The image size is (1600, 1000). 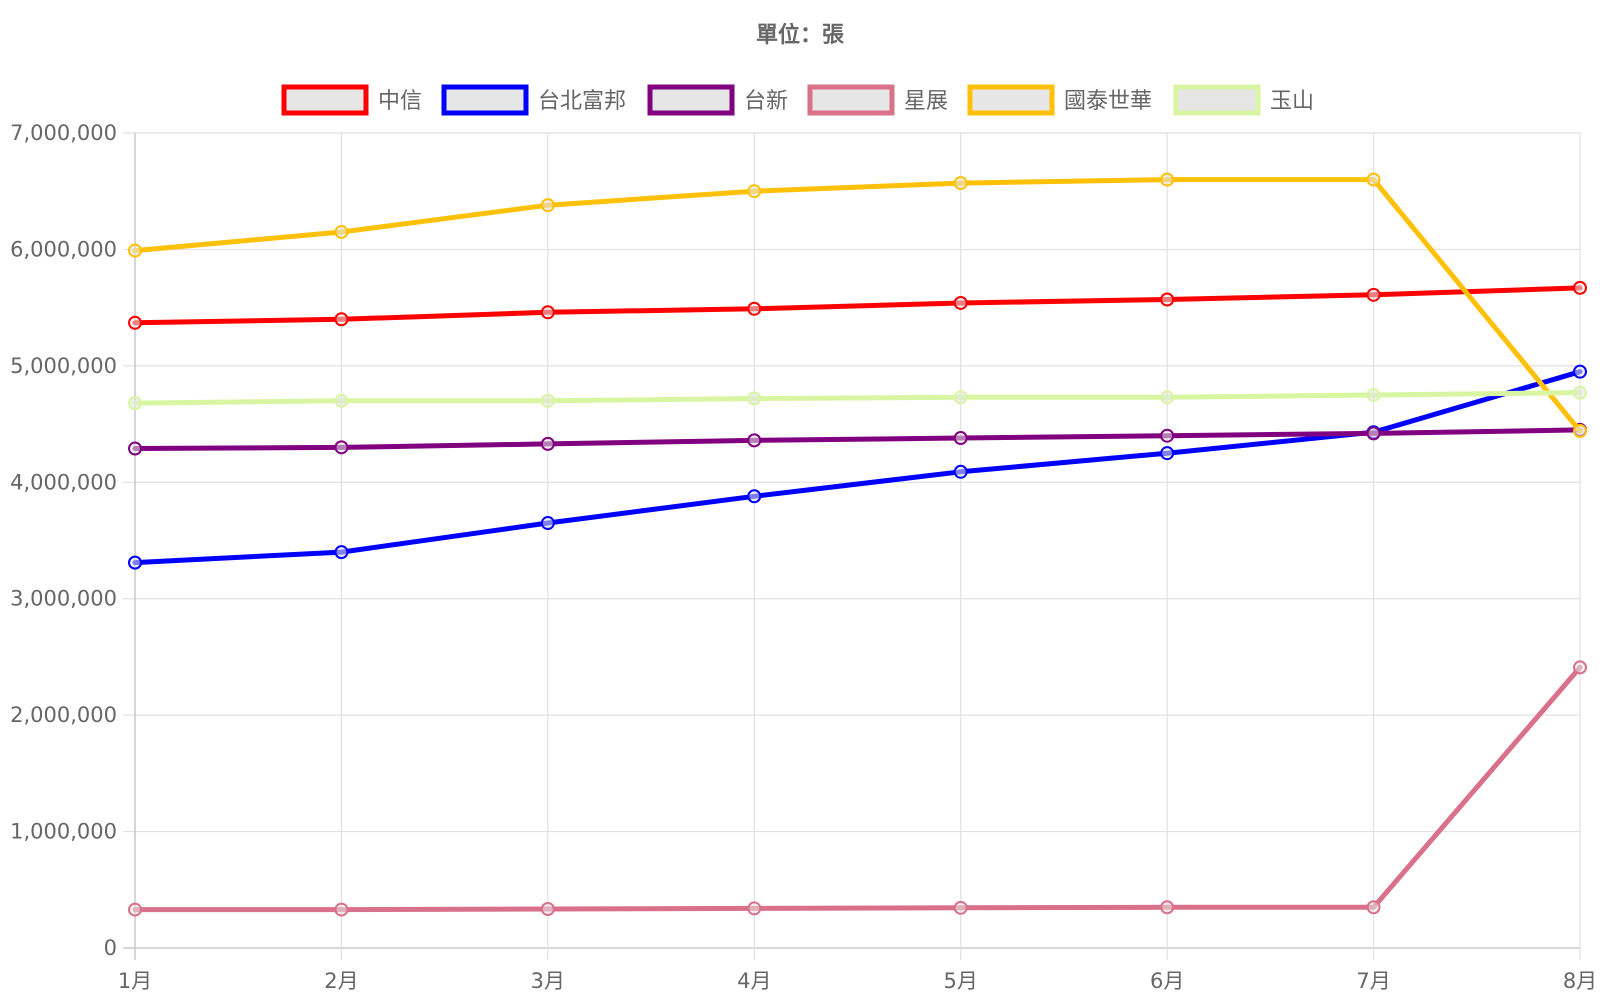 I want to click on legend-label: 玉山, so click(x=1292, y=101).